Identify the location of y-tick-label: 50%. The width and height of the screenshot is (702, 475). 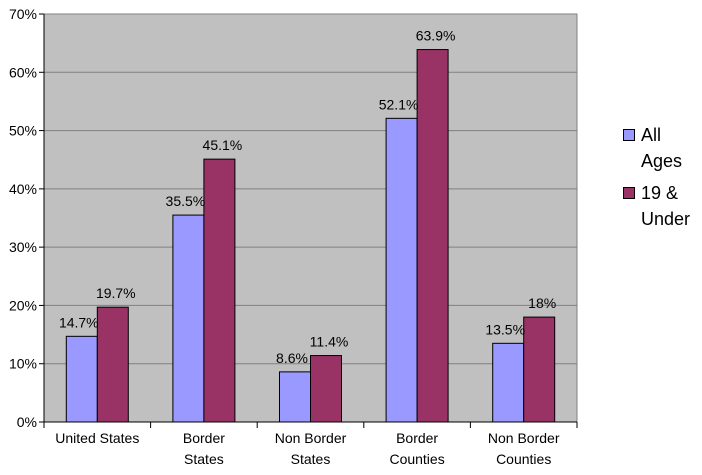
(23, 131).